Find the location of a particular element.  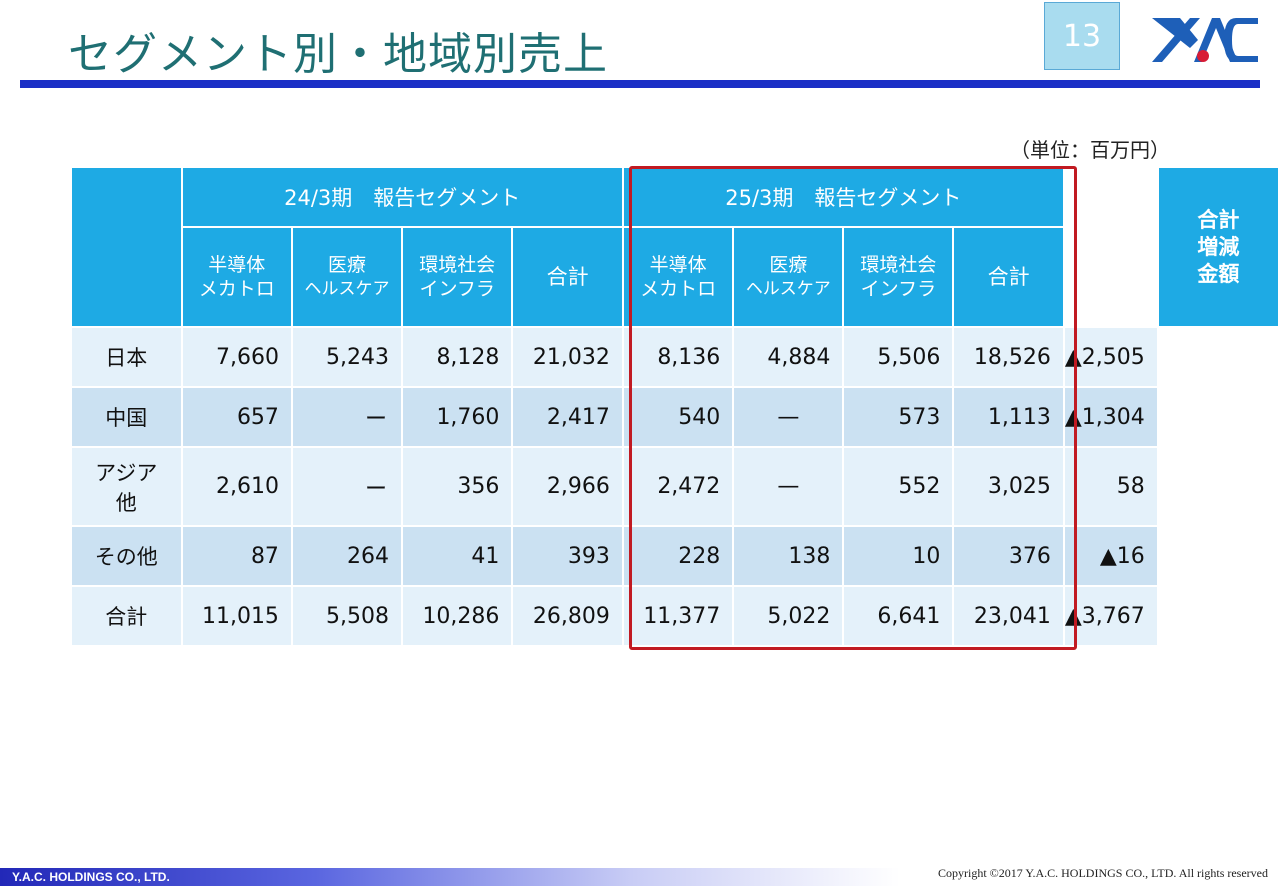

region-label: アジア他 is located at coordinates (127, 487).